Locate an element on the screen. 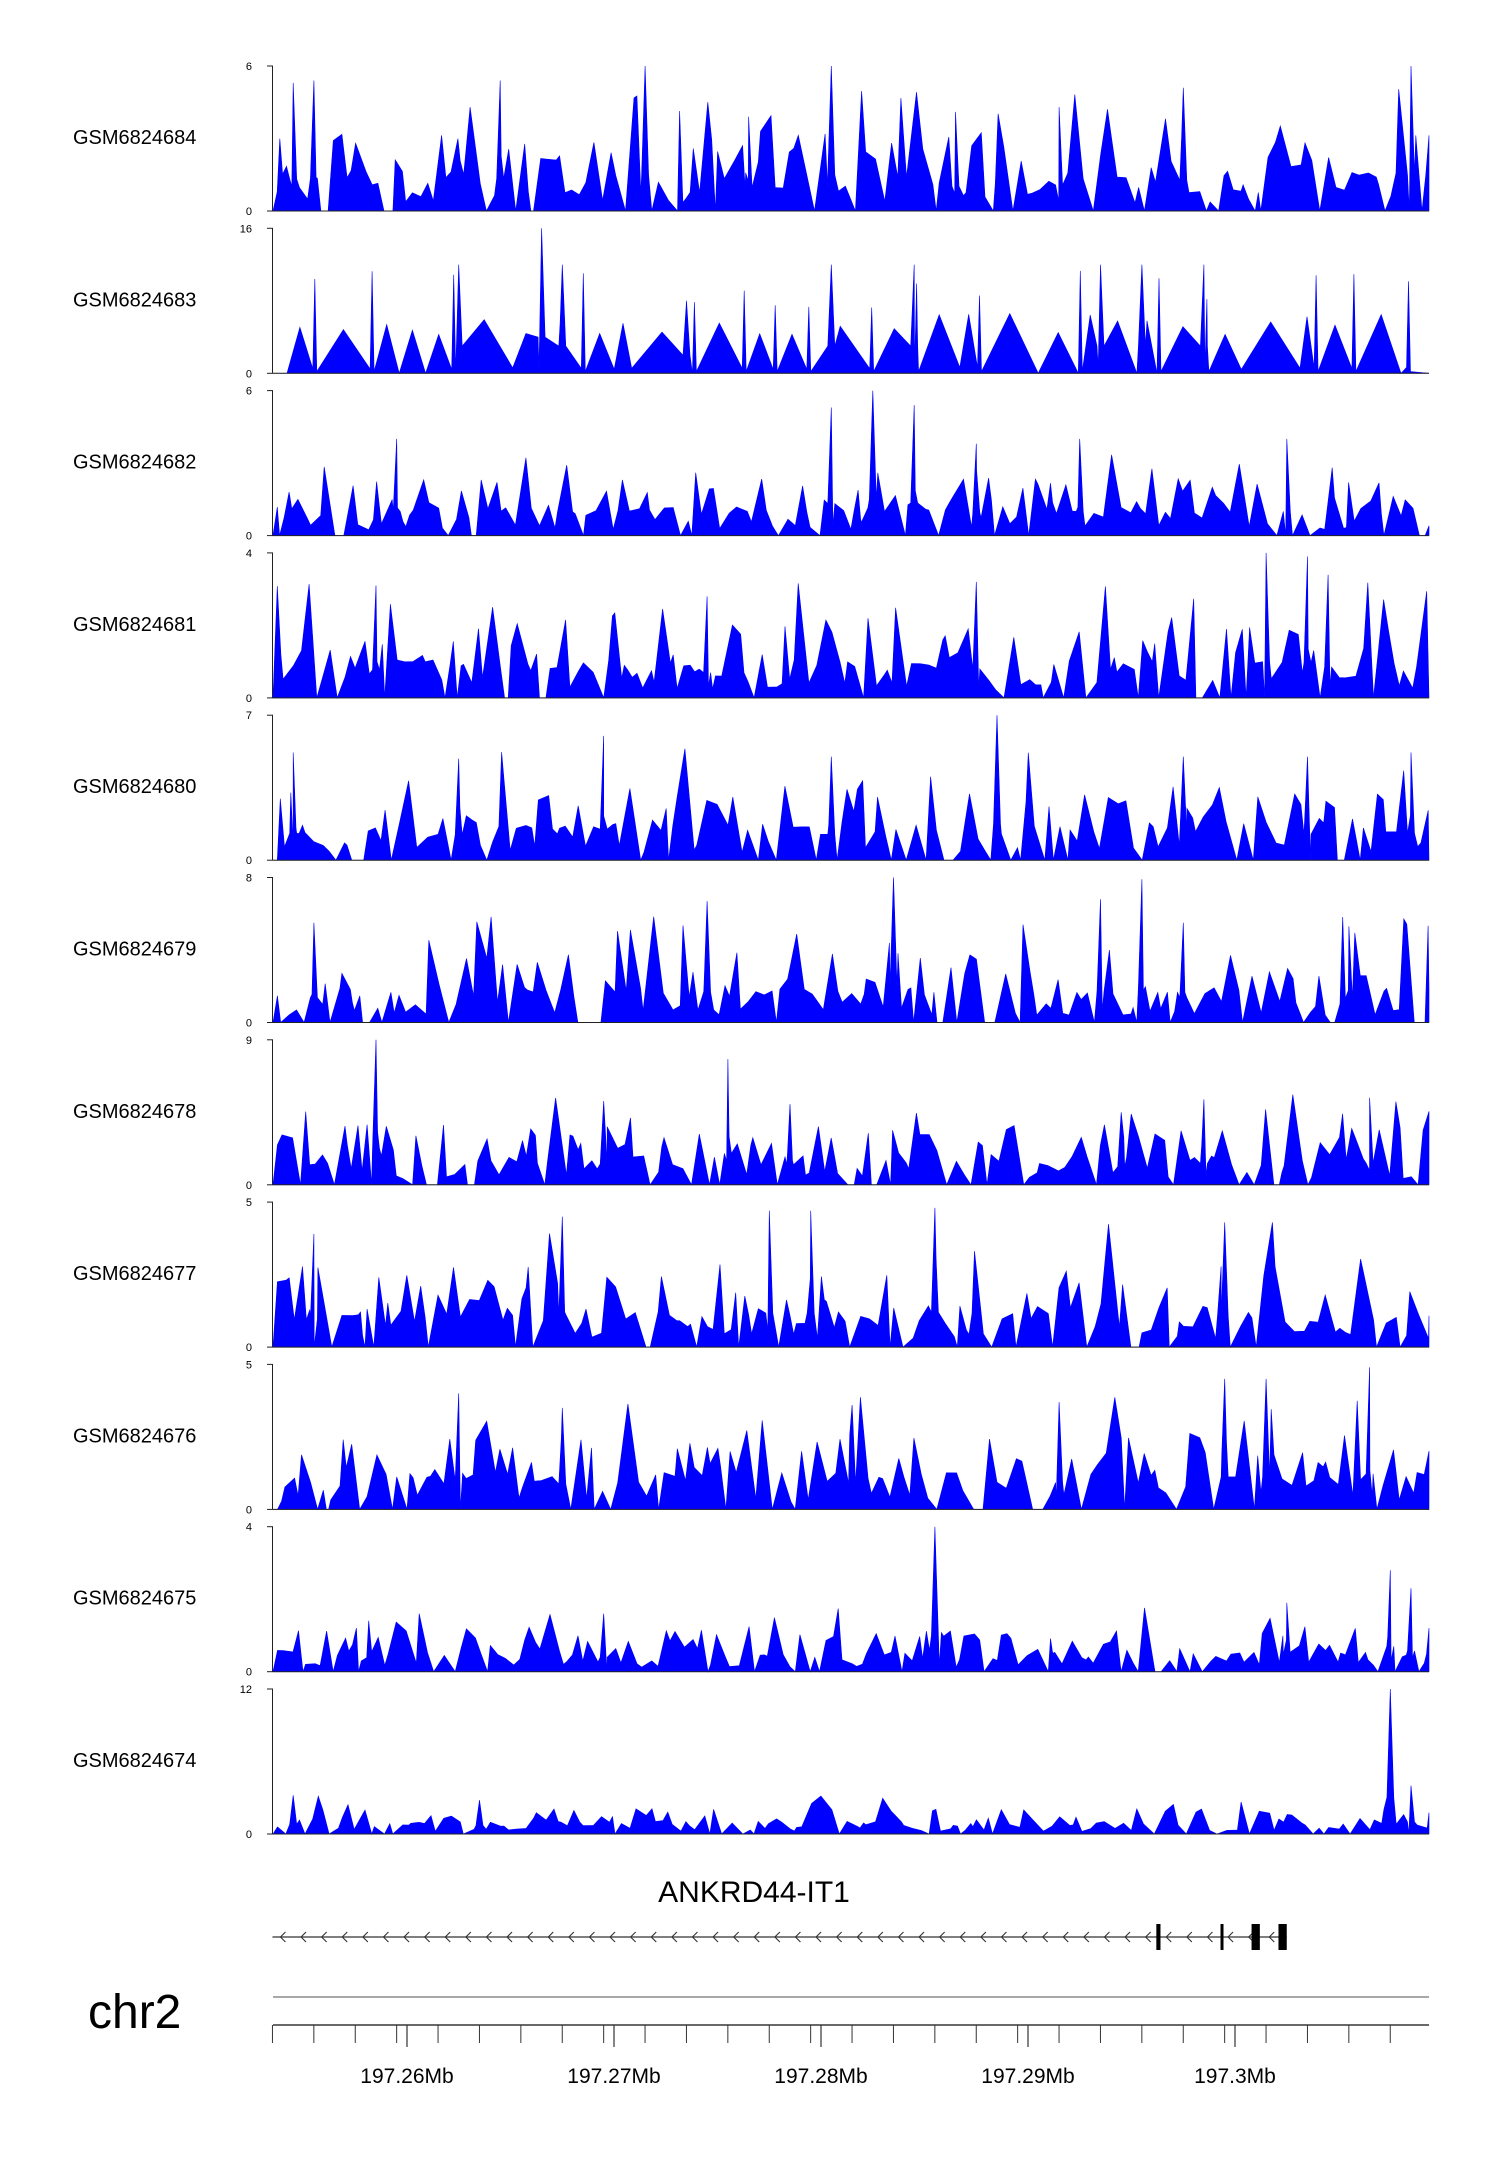  tick-label: 197.3Mb is located at coordinates (1235, 2076).